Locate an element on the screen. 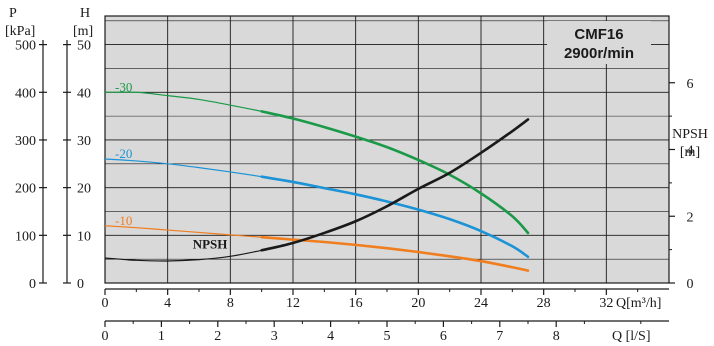 The width and height of the screenshot is (714, 346). flow-m3h-axis-label: Q[m³/h] is located at coordinates (638, 303).